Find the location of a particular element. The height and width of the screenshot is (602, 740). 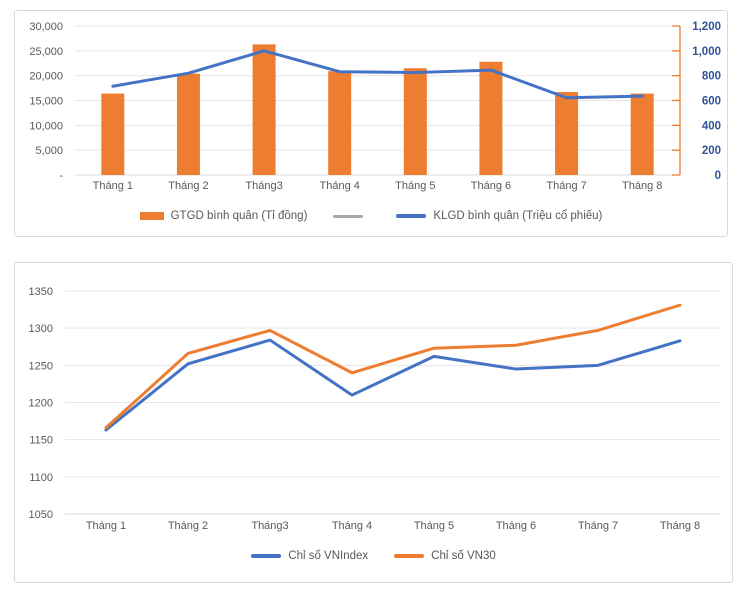

left-axis-tick-label: 5,000 is located at coordinates (49, 151).